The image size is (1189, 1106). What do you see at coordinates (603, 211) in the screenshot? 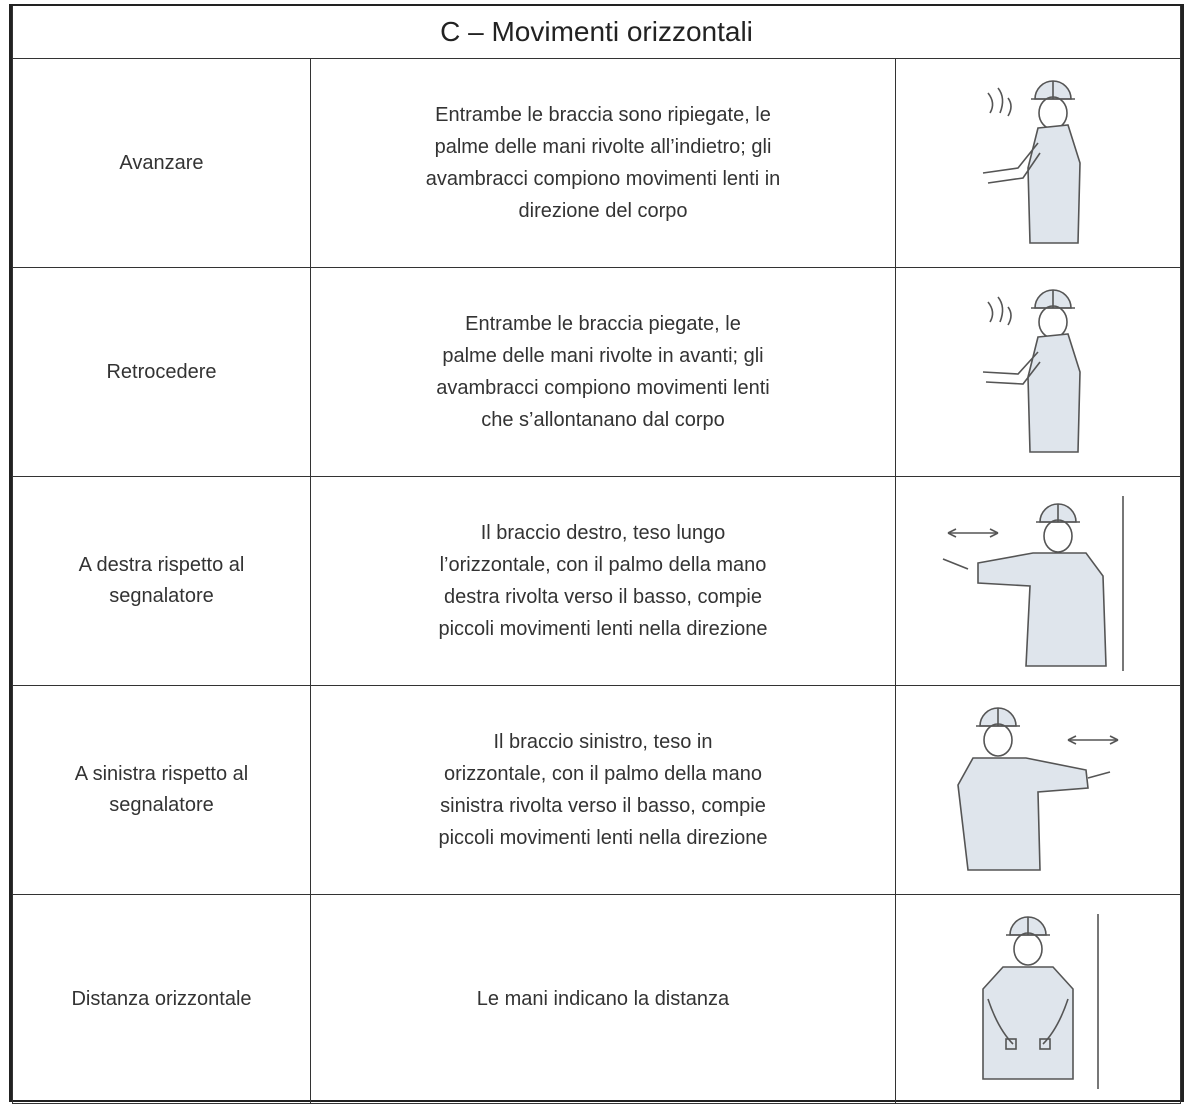
I see `text-line: direzione del corpo` at bounding box center [603, 211].